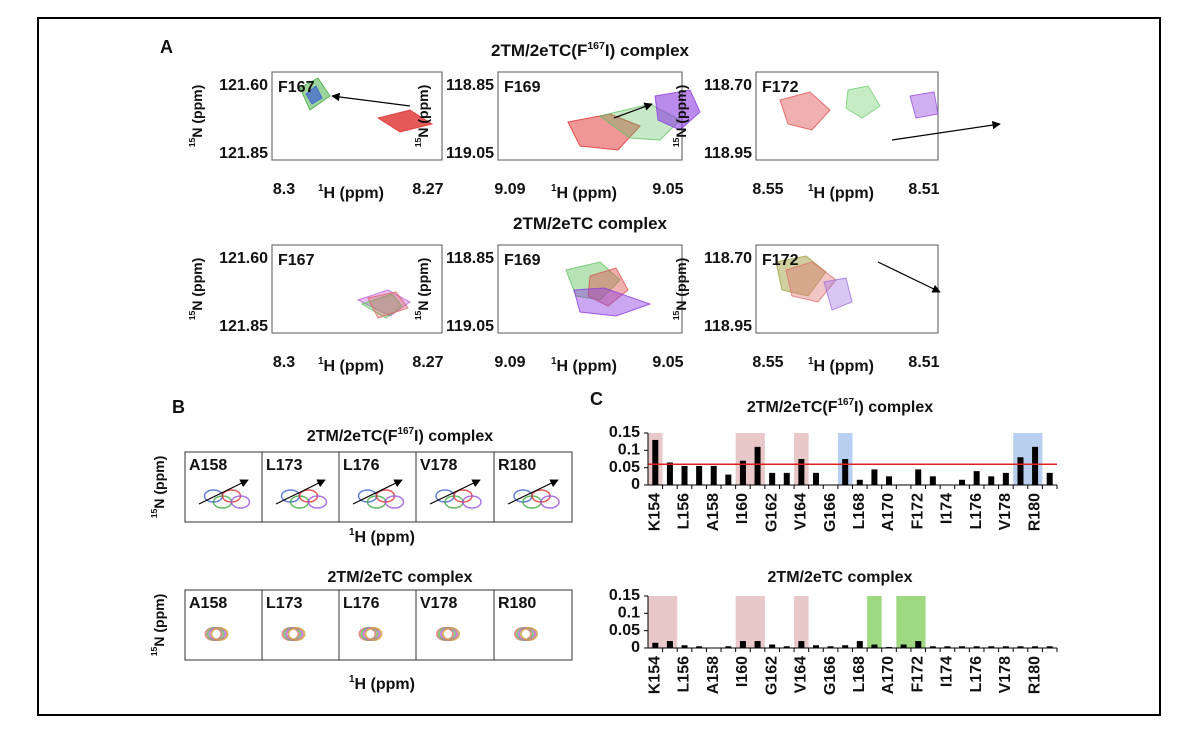  What do you see at coordinates (1034, 512) in the screenshot?
I see `x-tick-label: R180` at bounding box center [1034, 512].